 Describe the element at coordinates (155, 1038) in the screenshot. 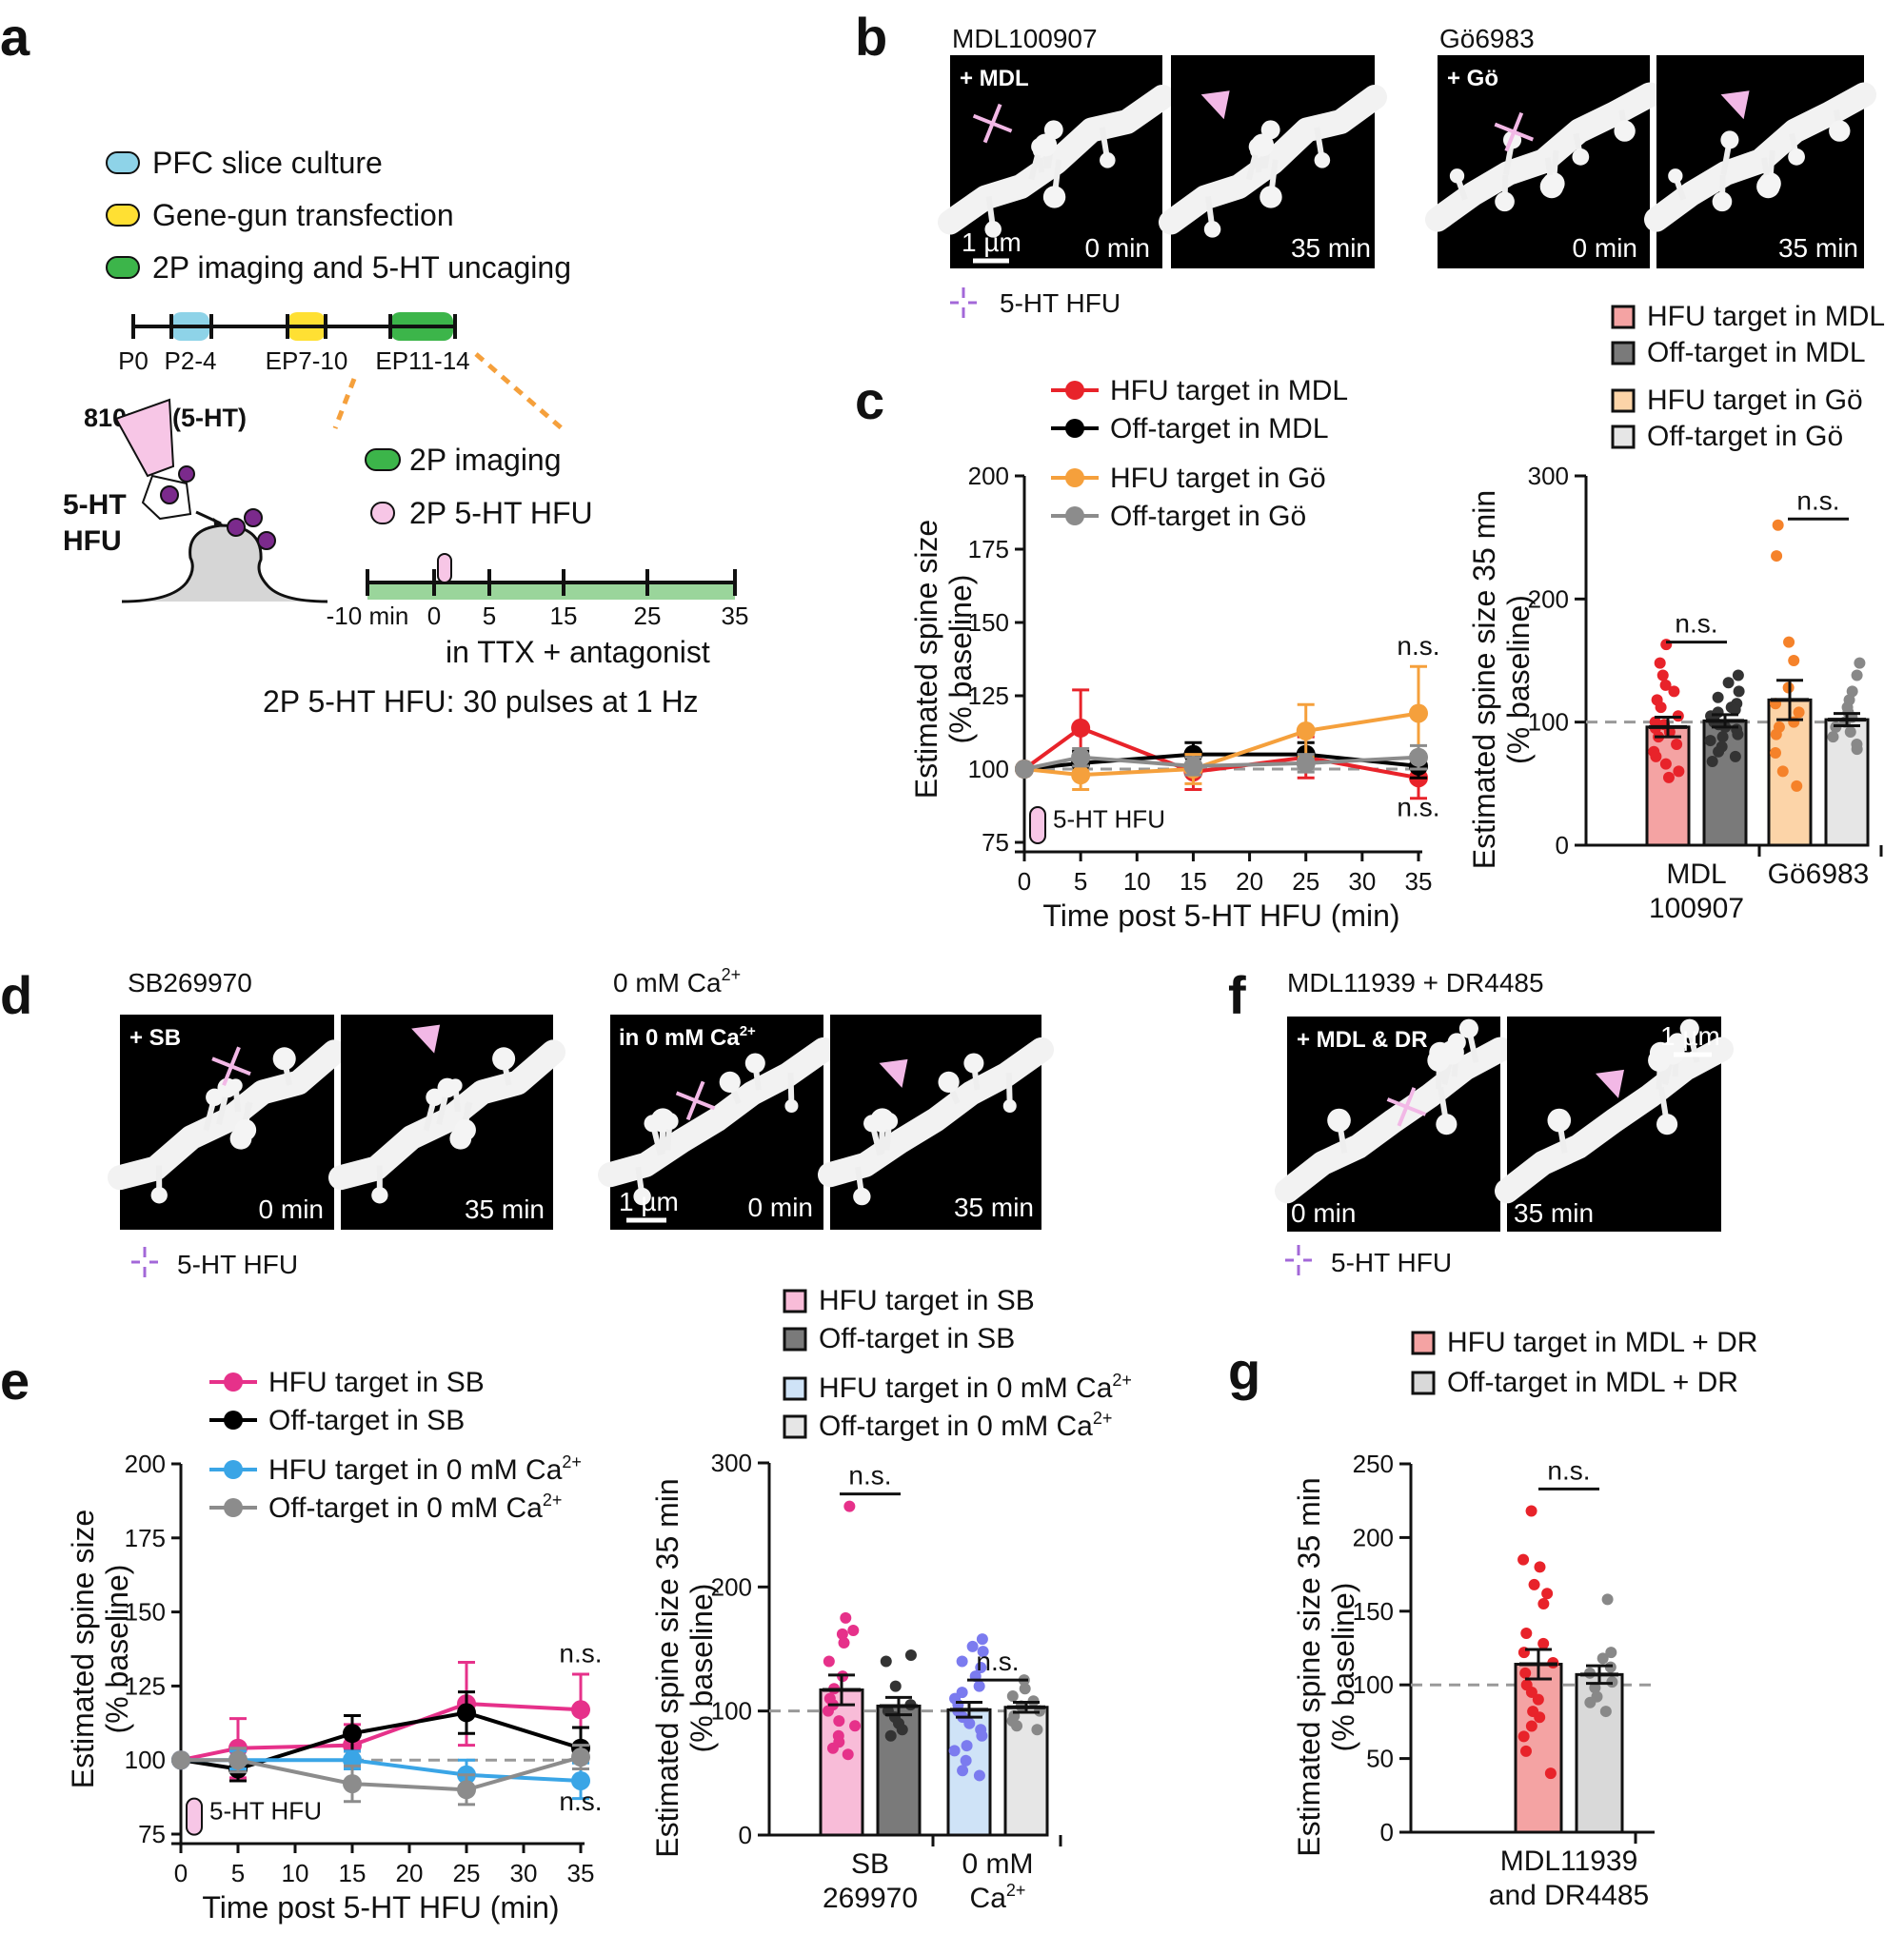

I see `d-sb-tag: + SB` at that location.